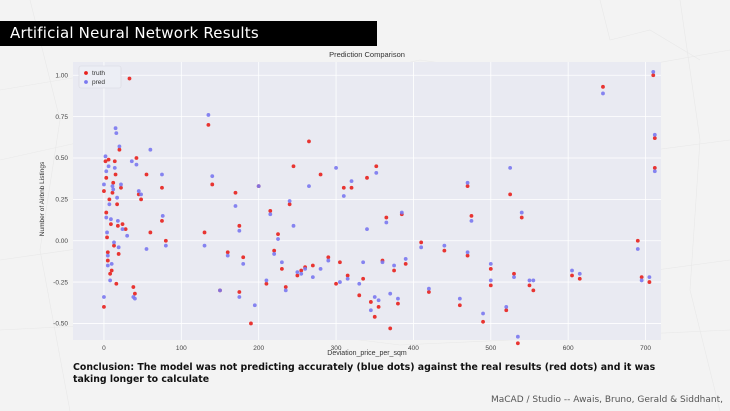  What do you see at coordinates (645, 348) in the screenshot?
I see `x-tick-label: 700` at bounding box center [645, 348].